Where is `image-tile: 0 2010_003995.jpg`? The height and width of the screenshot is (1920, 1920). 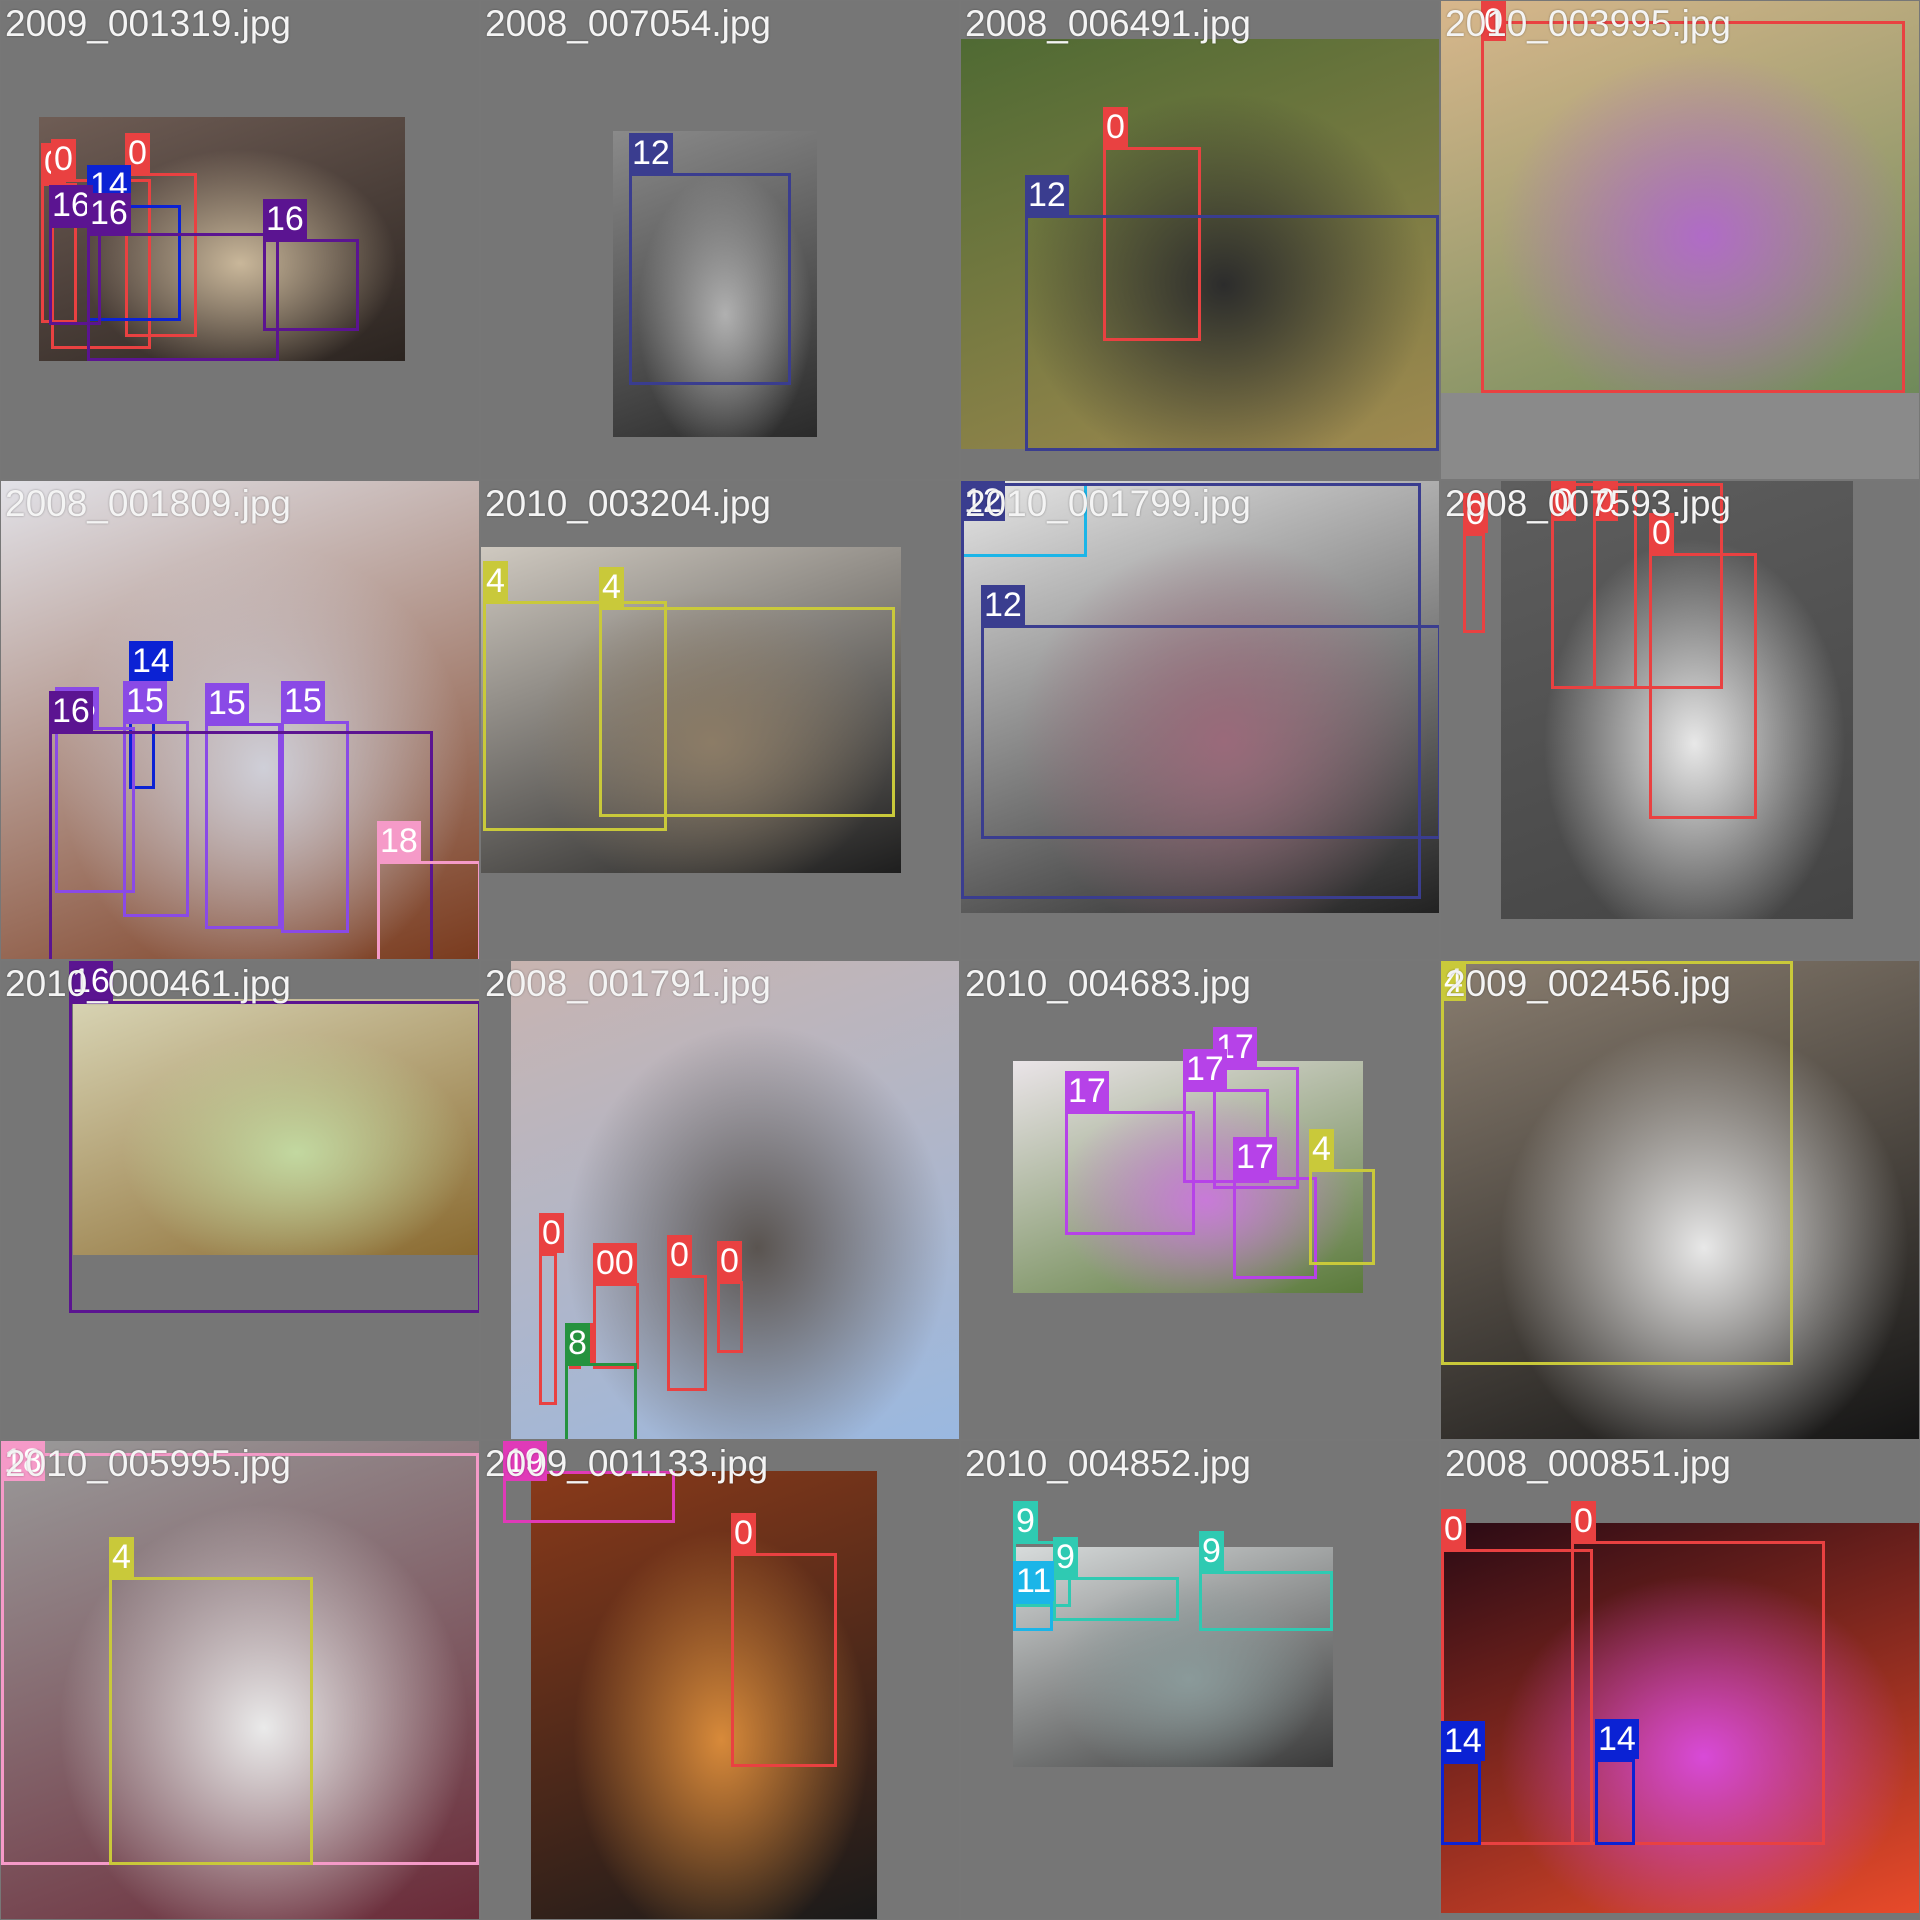
image-tile: 0 2010_003995.jpg is located at coordinates (1680, 240).